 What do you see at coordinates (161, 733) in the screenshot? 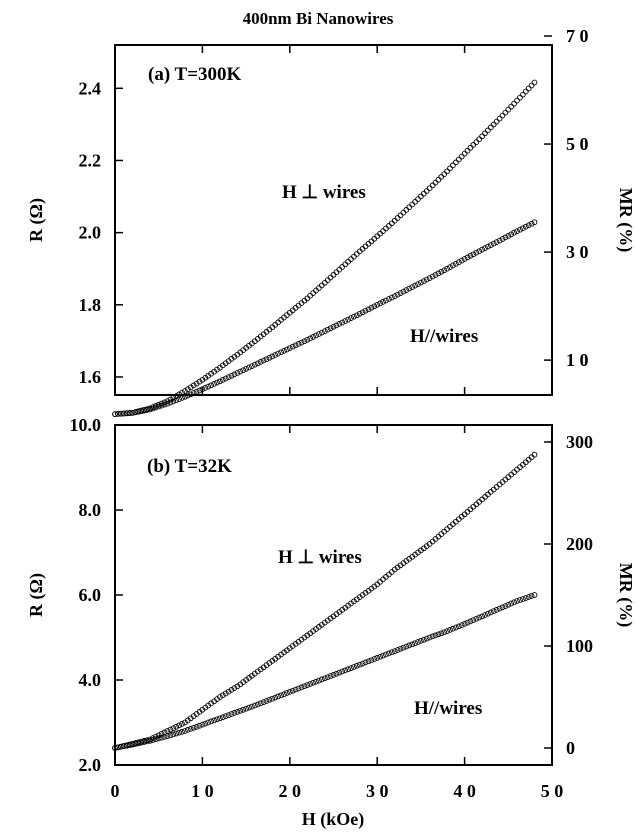
I see `panel-b-series-1-point` at bounding box center [161, 733].